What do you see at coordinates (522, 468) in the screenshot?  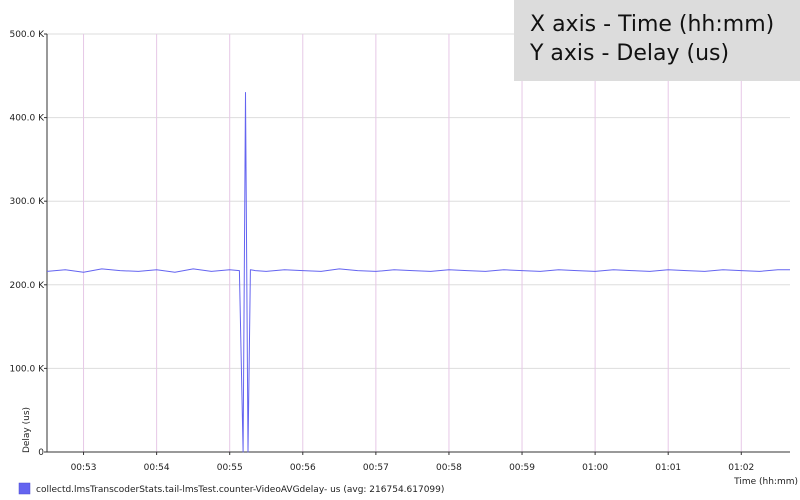 I see `x-tick-label: 00:59` at bounding box center [522, 468].